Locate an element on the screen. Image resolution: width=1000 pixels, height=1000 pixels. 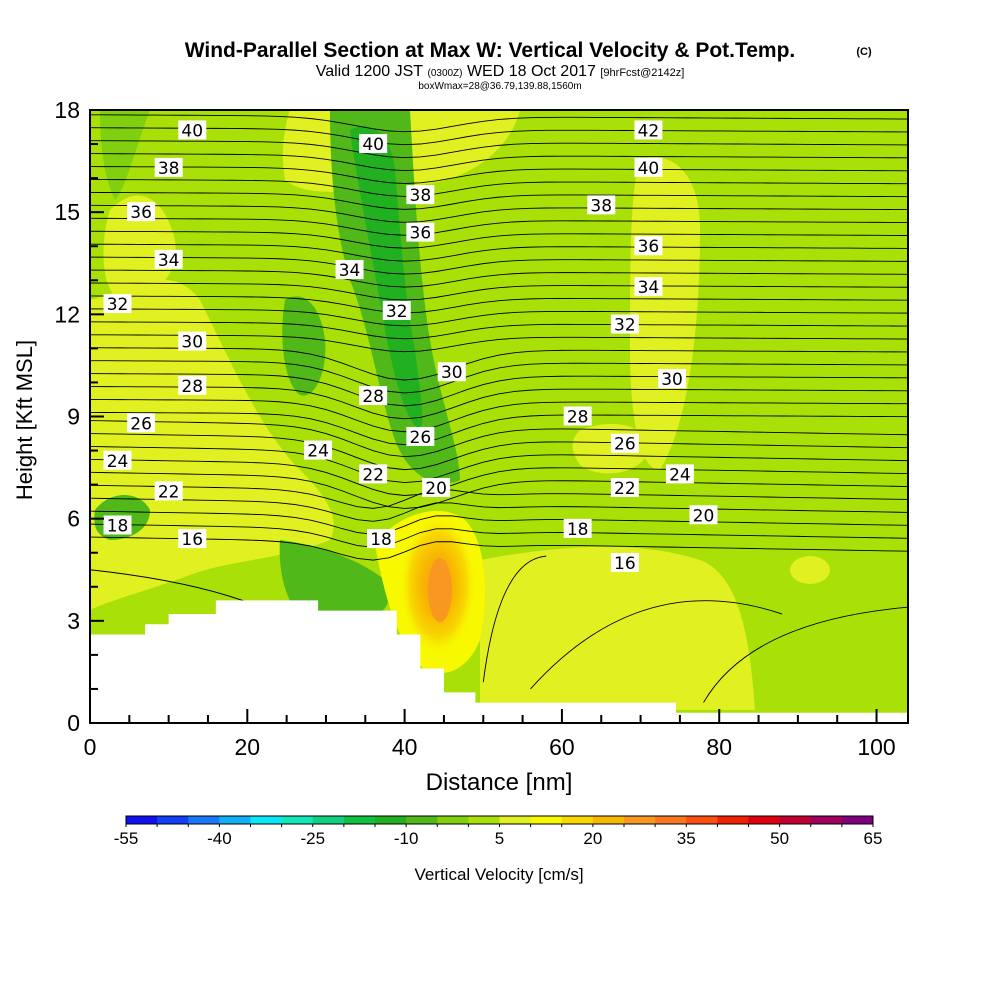
y-axis: 0 3 6 9 12 15 18 is located at coordinates (79, 416).